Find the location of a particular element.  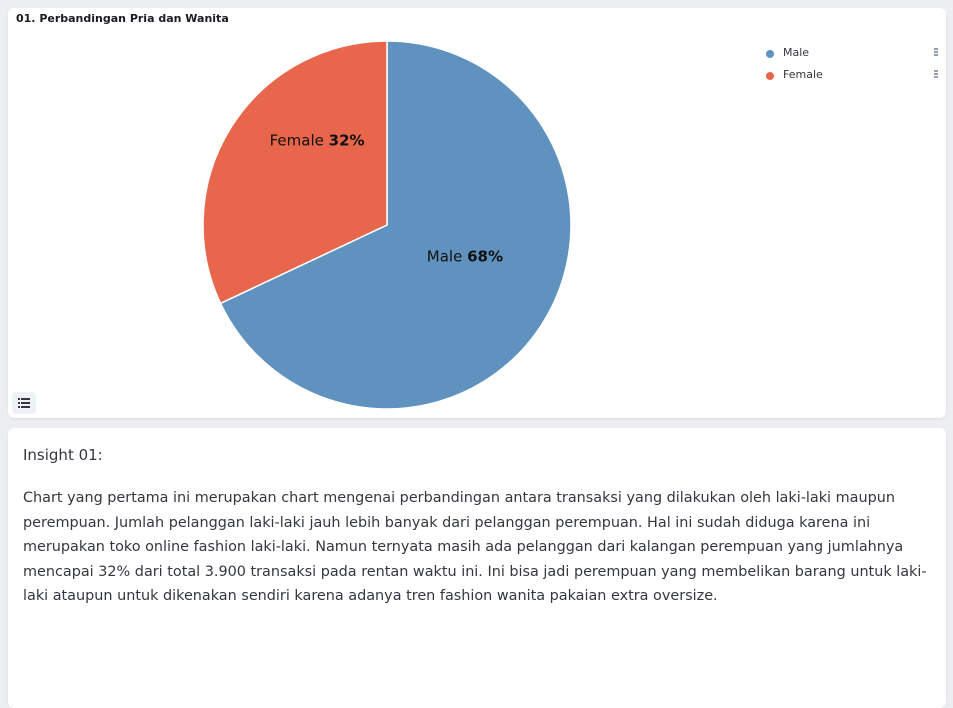

pie-label-percent: 32% is located at coordinates (347, 141).